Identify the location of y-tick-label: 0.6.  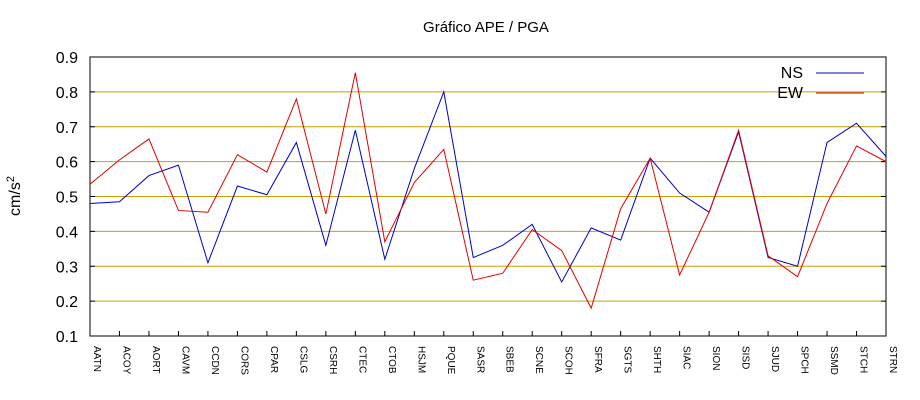
(67, 163).